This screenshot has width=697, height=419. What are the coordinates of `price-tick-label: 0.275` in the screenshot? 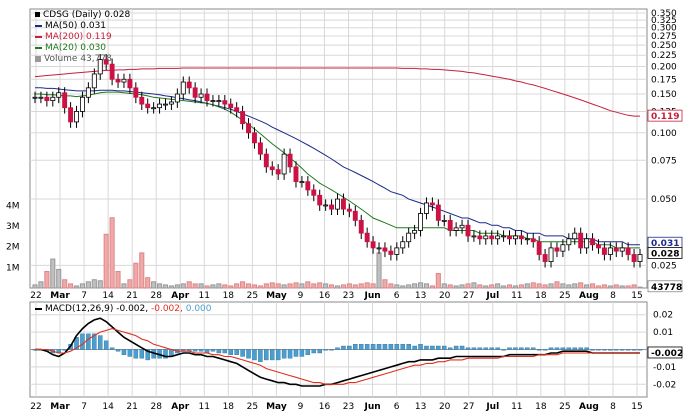 It's located at (664, 37).